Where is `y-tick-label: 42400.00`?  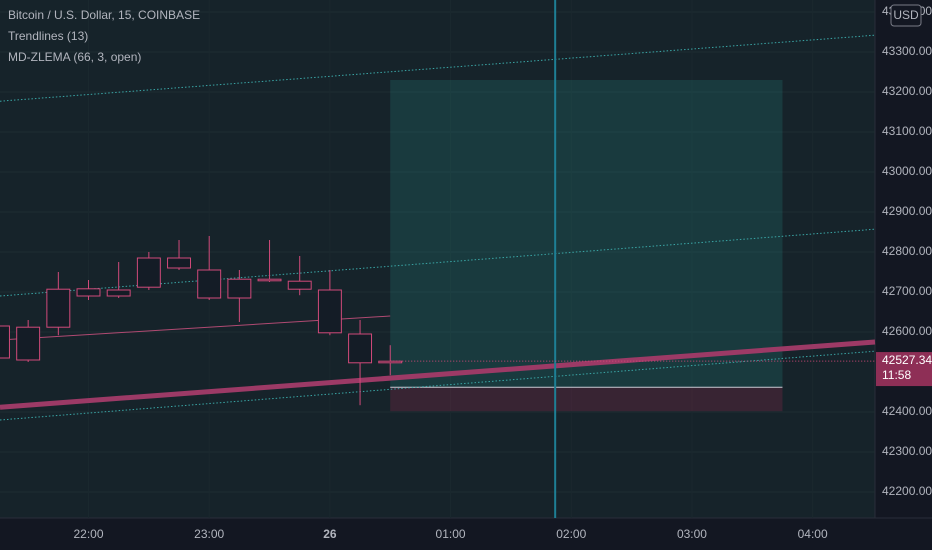 y-tick-label: 42400.00 is located at coordinates (907, 411).